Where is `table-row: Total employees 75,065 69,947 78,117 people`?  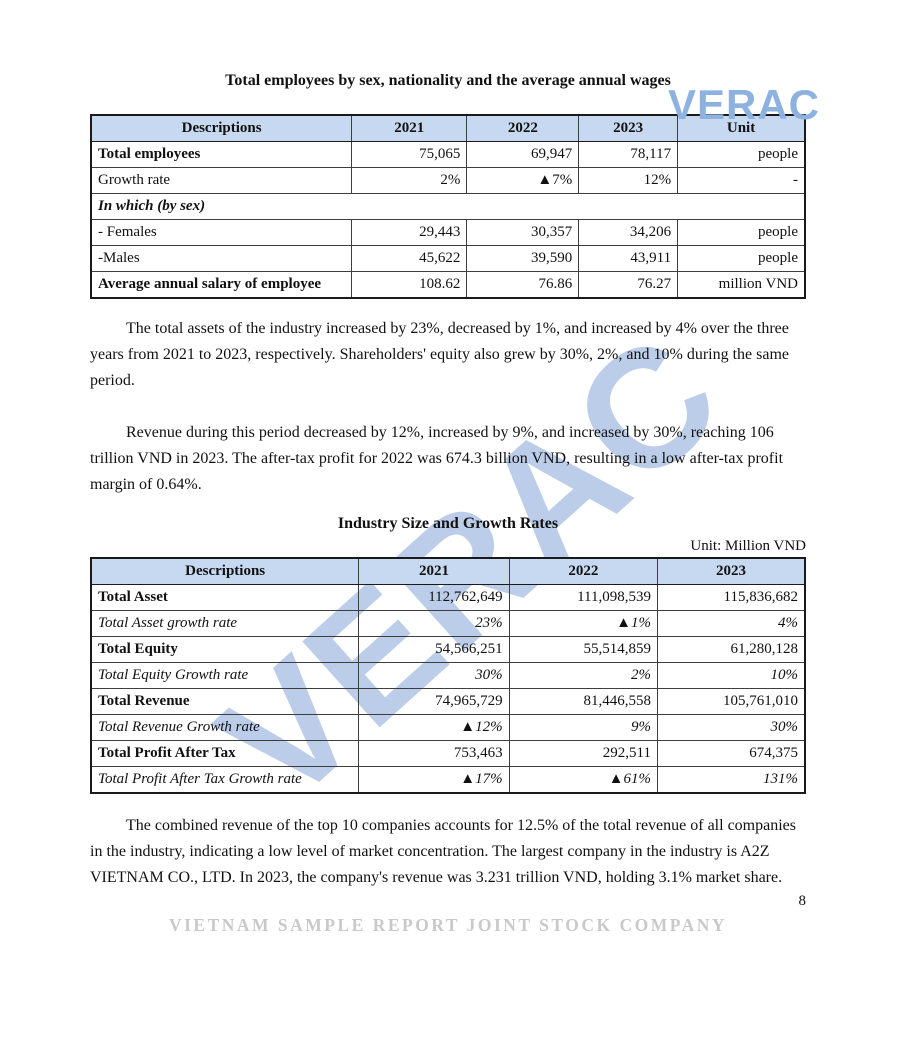
table-row: Total employees 75,065 69,947 78,117 people is located at coordinates (448, 154).